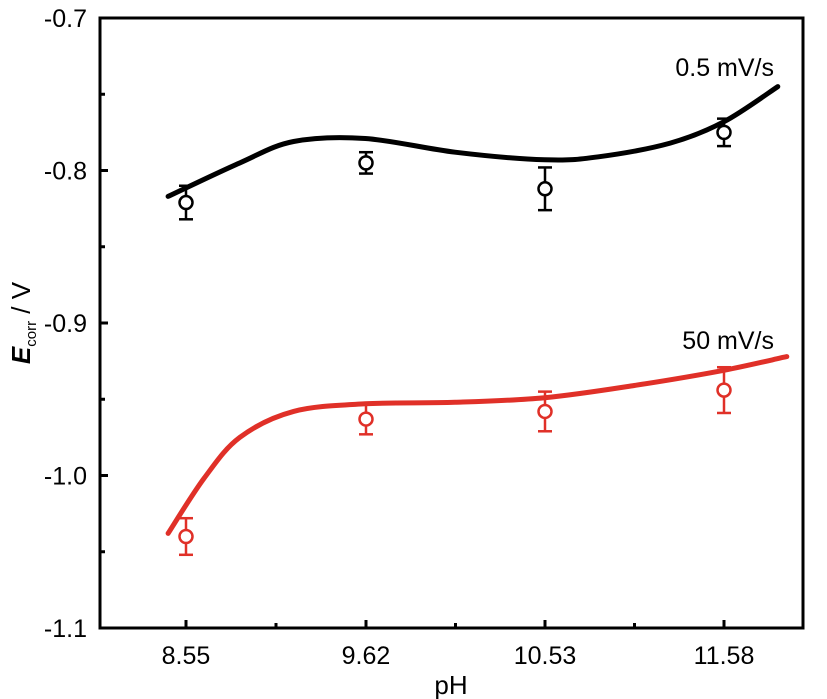 The image size is (827, 699). What do you see at coordinates (458, 645) in the screenshot?
I see `x-axis-ticks: 8.55 9.62 10.53 11.58` at bounding box center [458, 645].